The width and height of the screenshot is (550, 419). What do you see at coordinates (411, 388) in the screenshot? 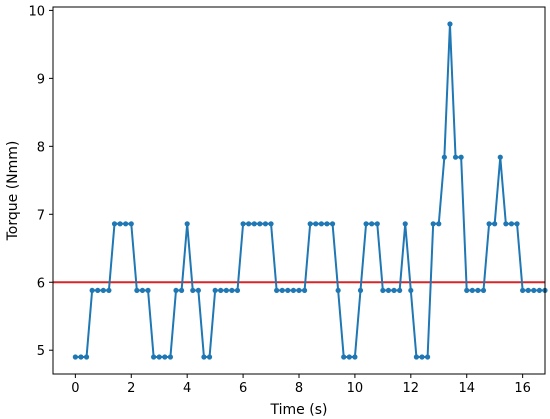
I see `x-tick-label: 12` at bounding box center [411, 388].